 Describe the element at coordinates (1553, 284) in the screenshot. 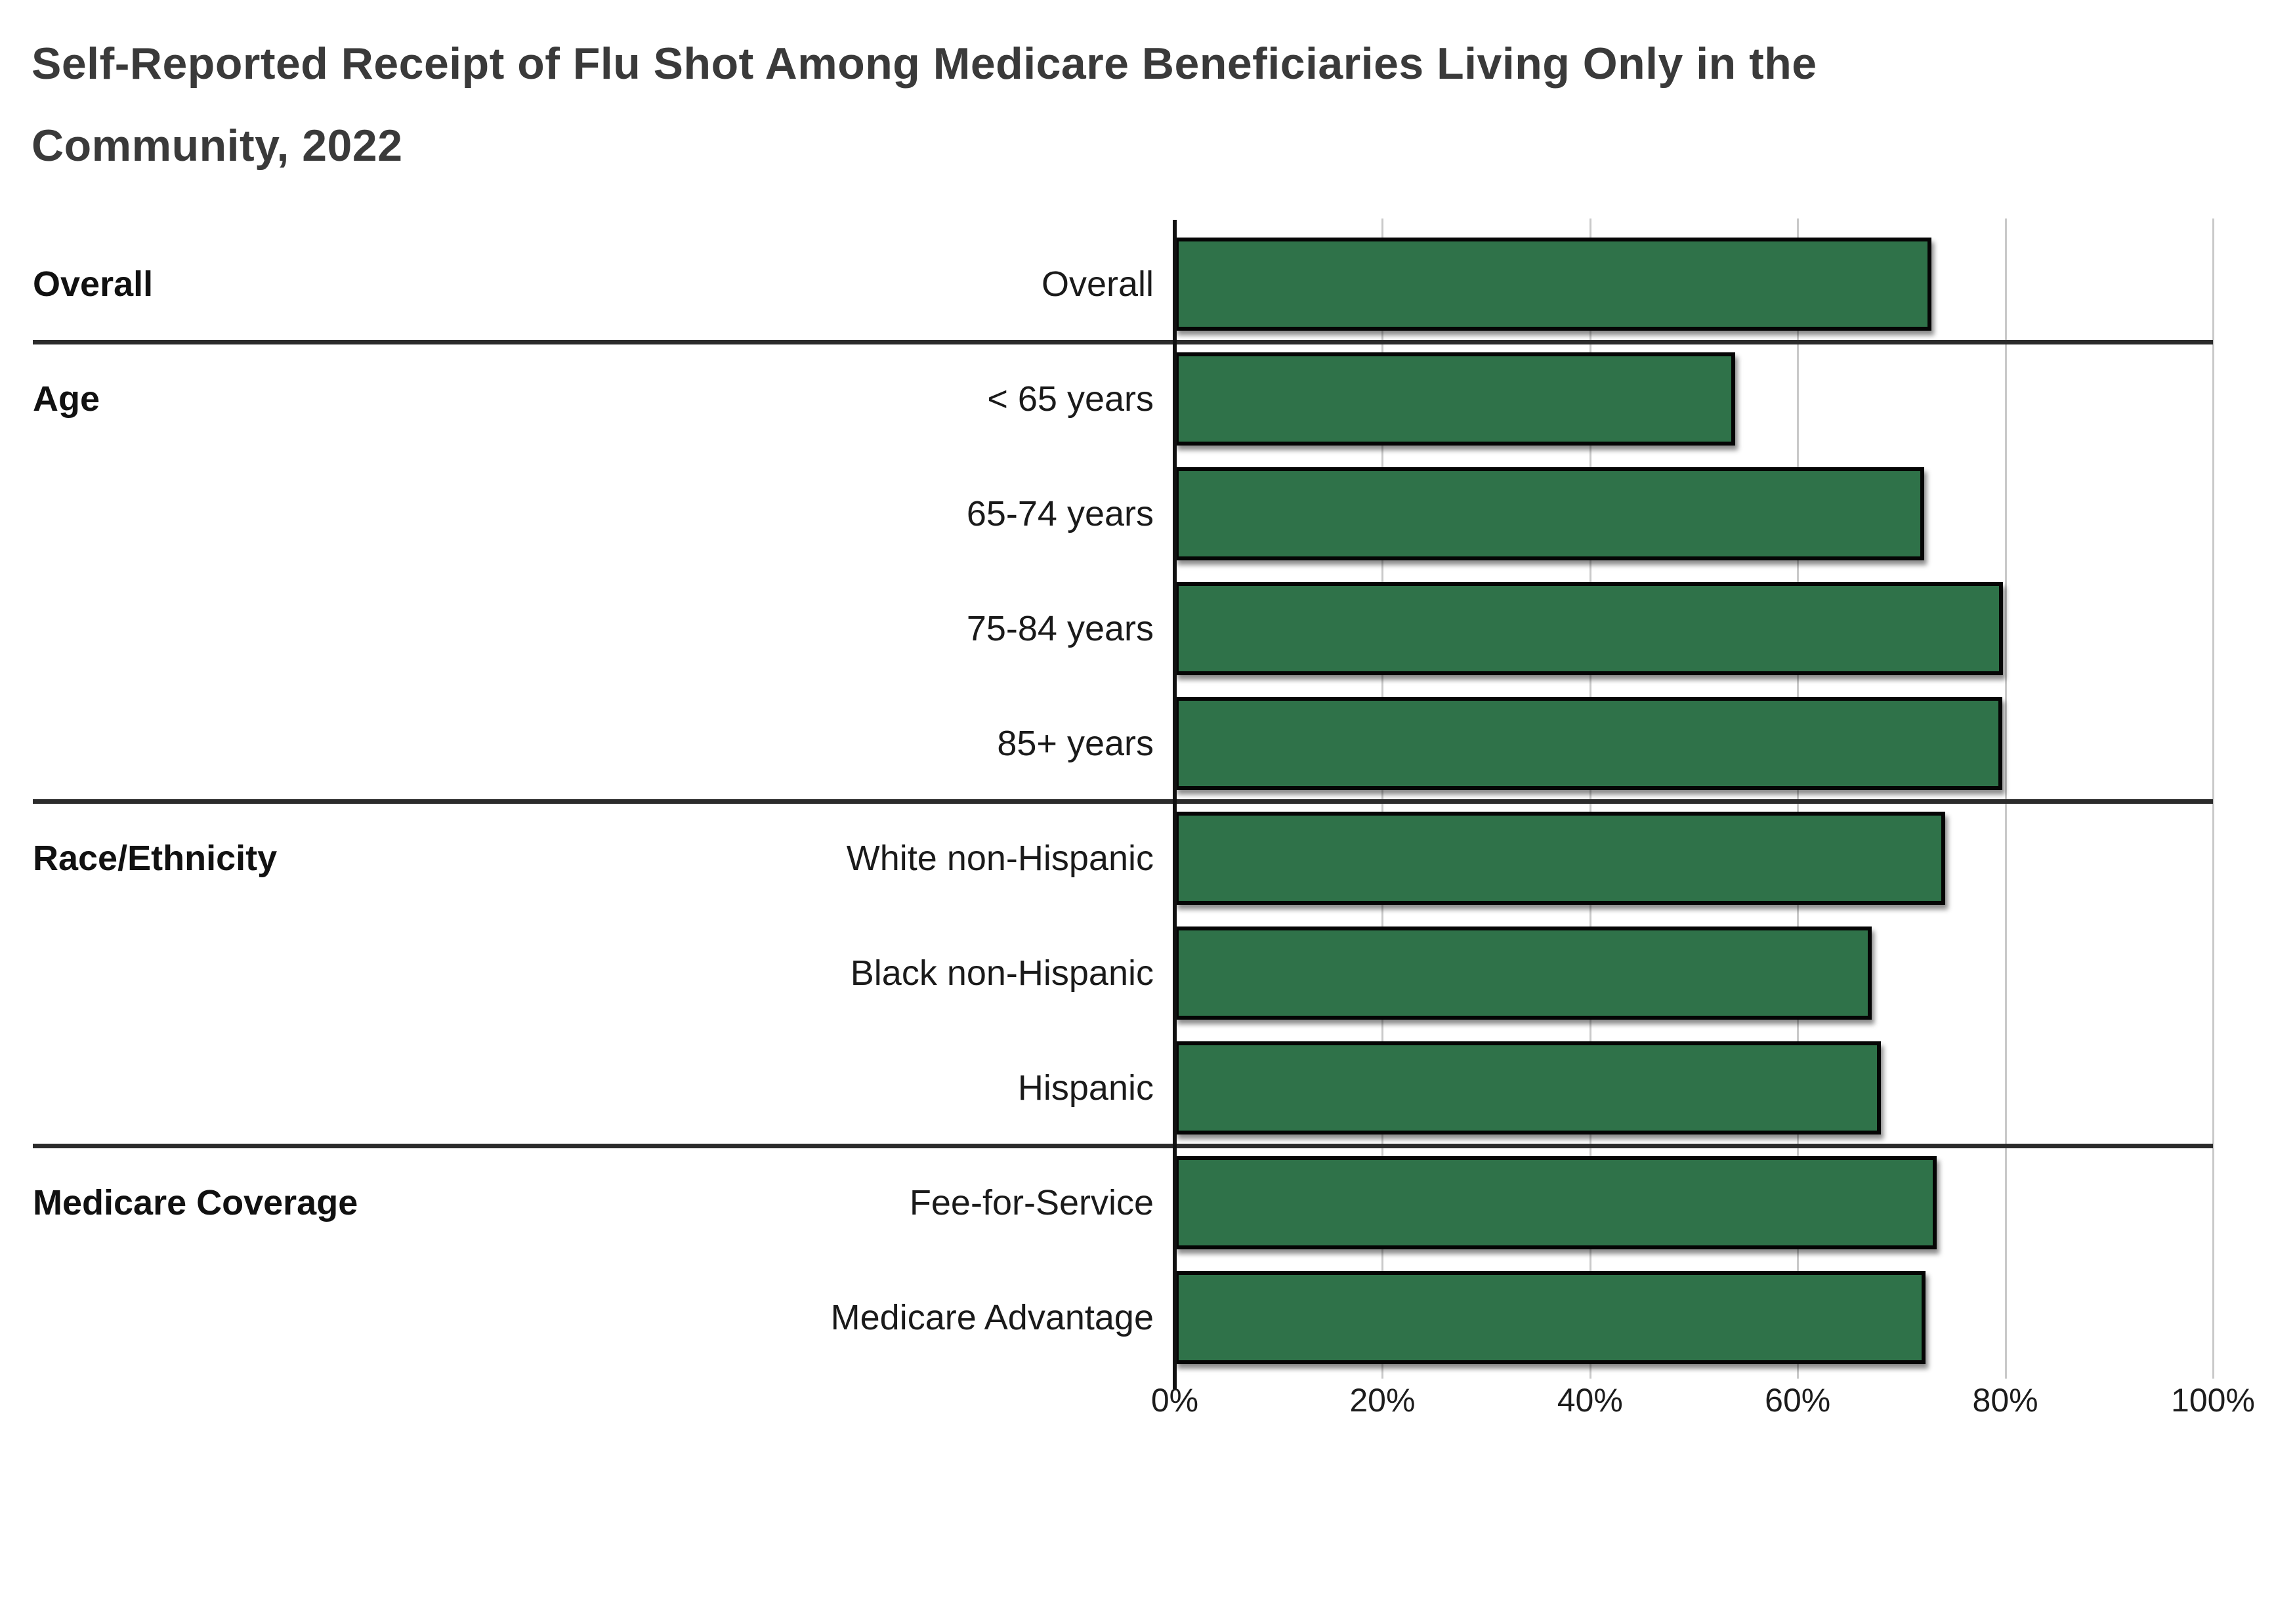

I see `bar-overall` at that location.